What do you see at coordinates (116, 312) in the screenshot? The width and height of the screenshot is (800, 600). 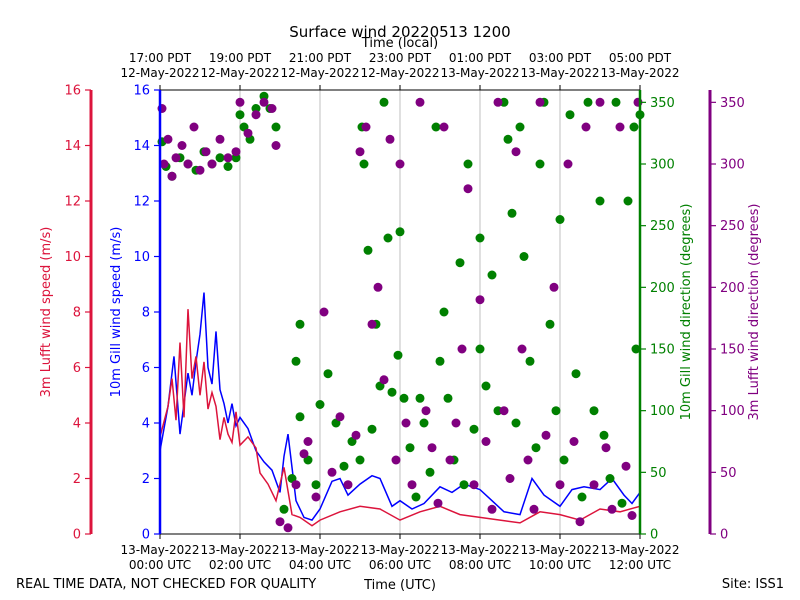 I see `y-axis-label-gill_speed: 10m Gill wind speed (m/s)` at bounding box center [116, 312].